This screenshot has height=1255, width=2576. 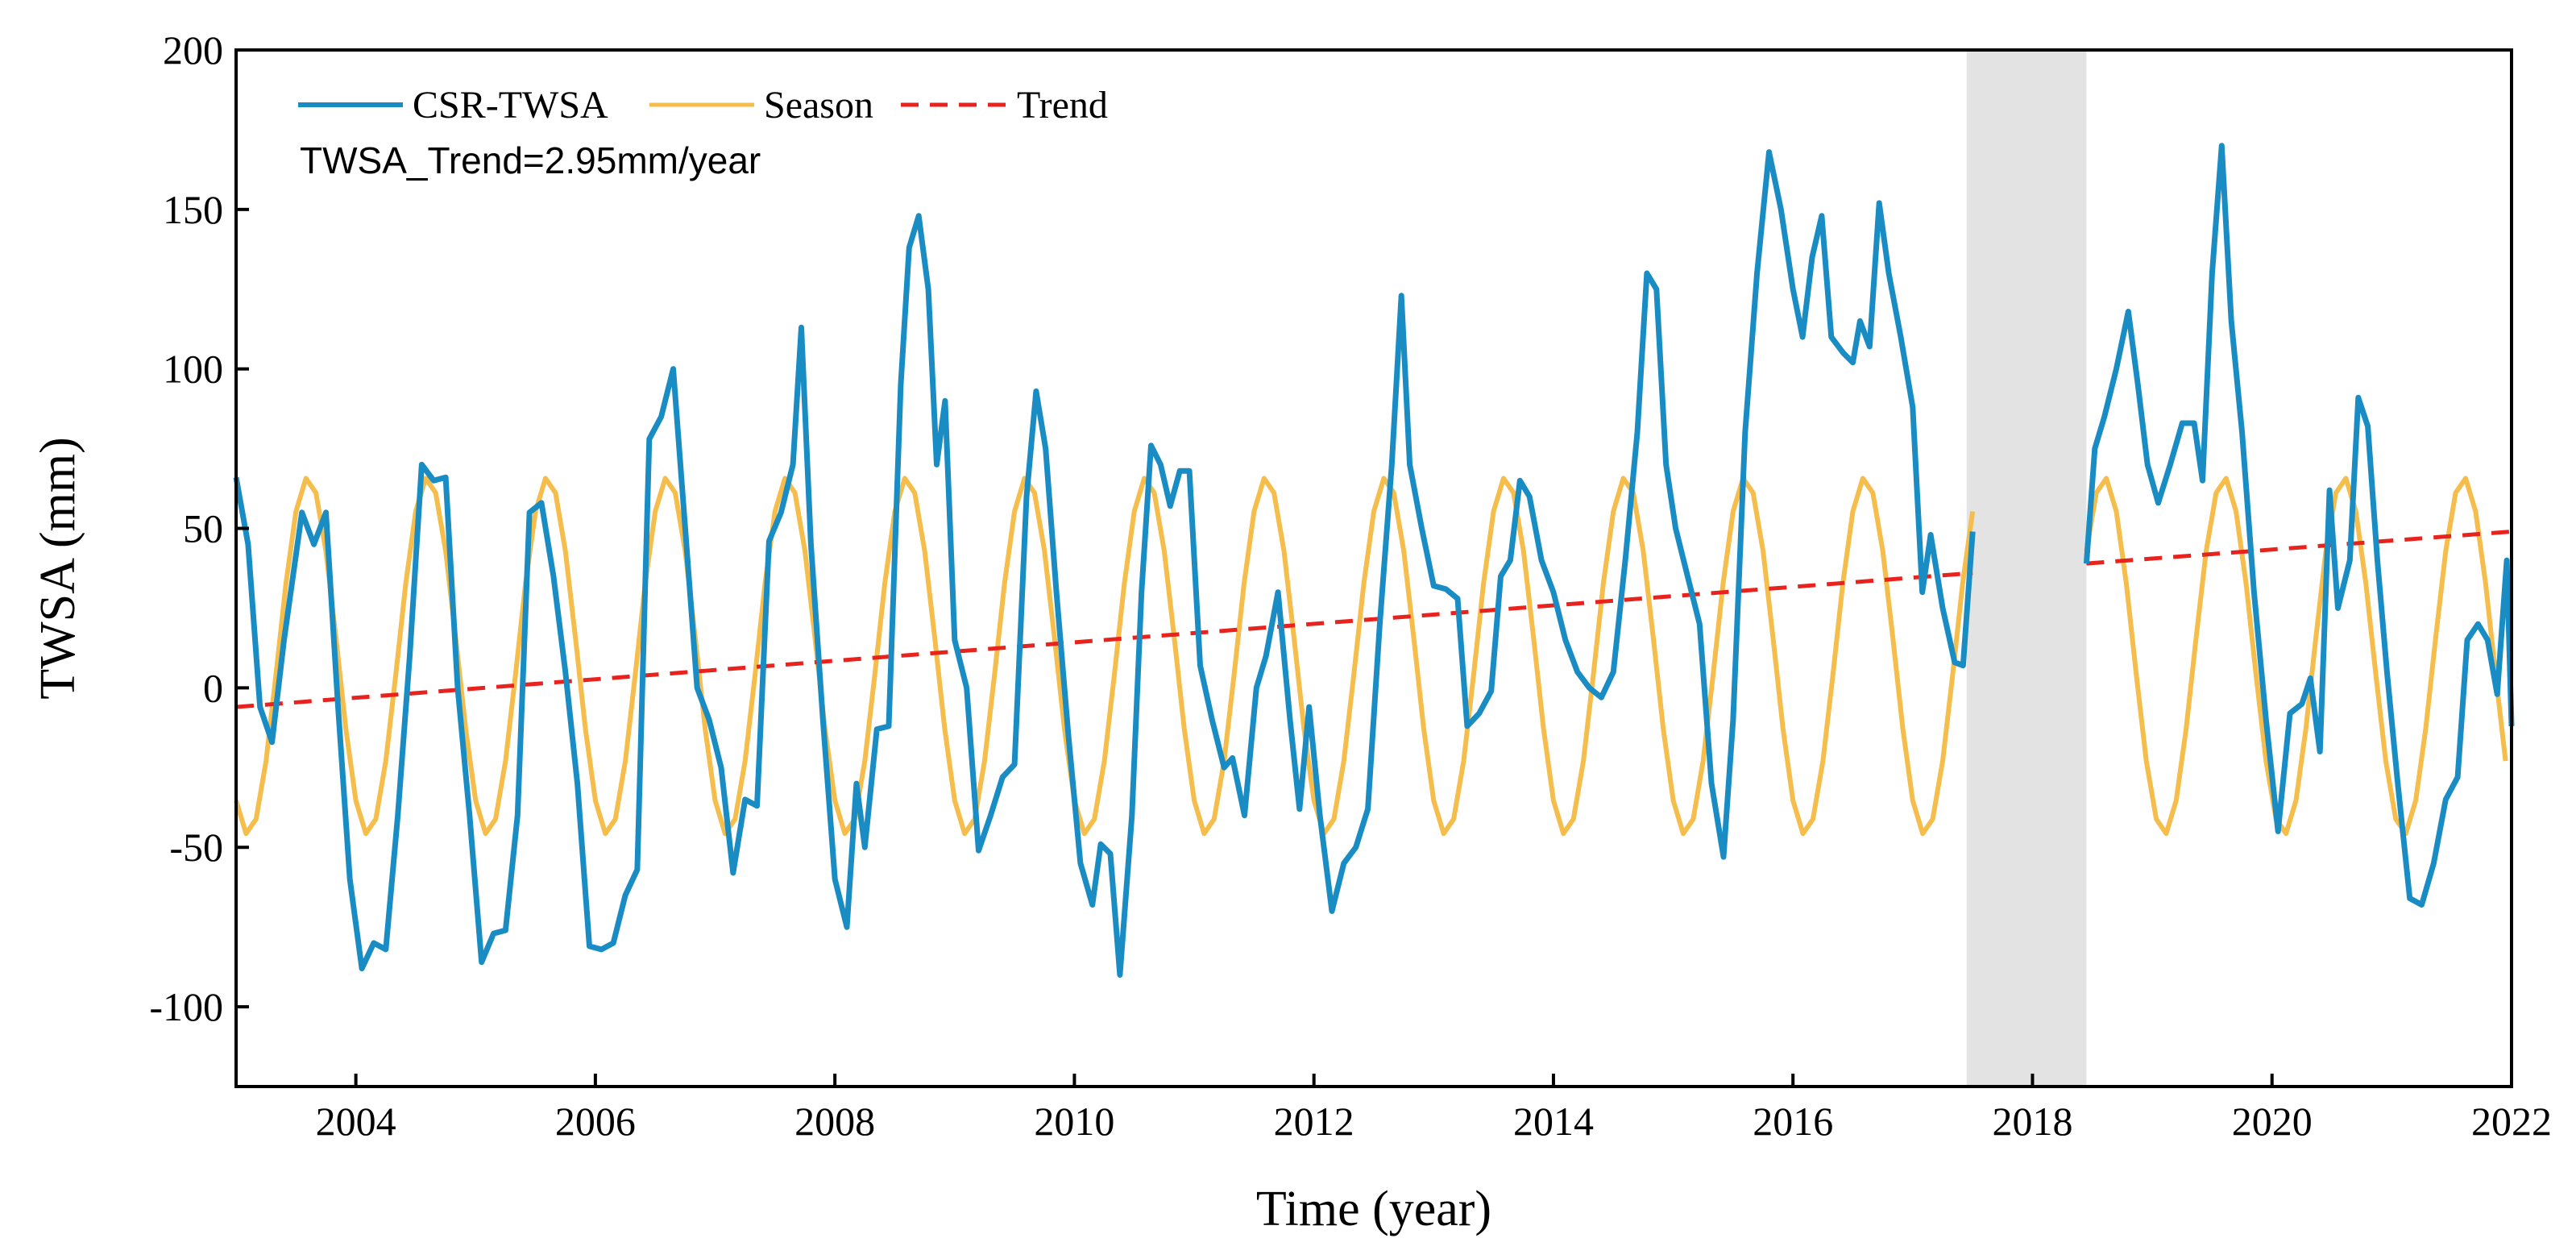 I want to click on y-tick-label: 0, so click(x=213, y=687).